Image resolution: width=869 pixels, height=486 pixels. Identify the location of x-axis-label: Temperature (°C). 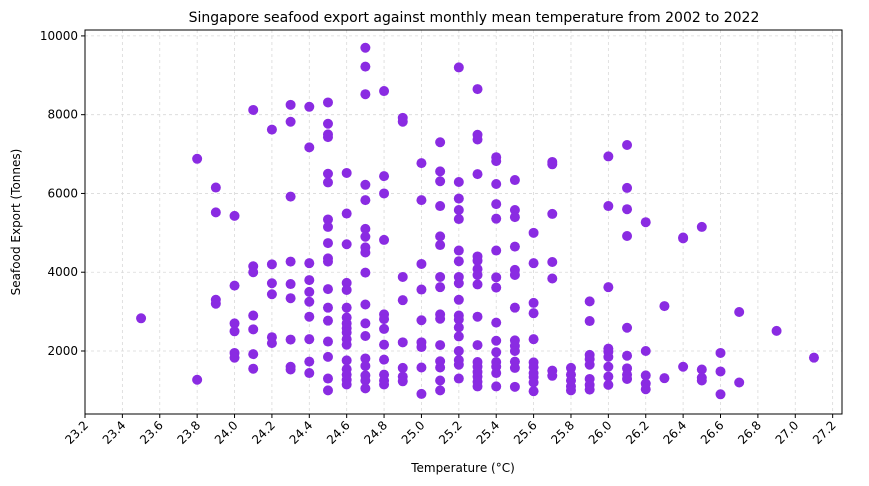
(462, 468).